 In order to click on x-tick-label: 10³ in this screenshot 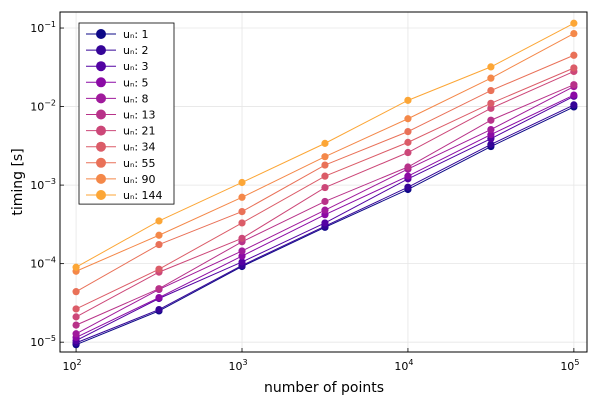, I will do `click(237, 365)`.